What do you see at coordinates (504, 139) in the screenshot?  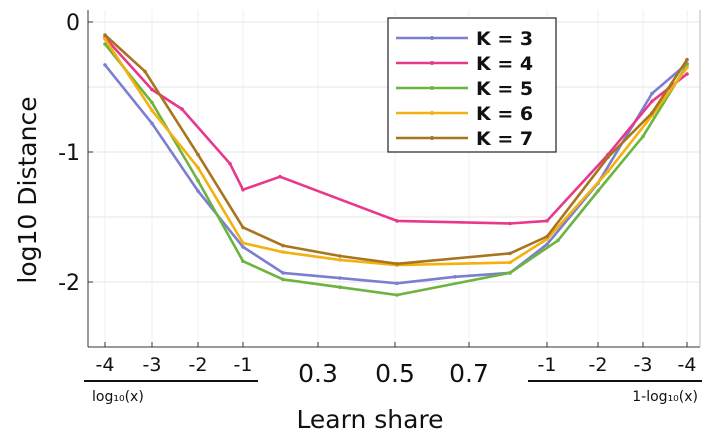 I see `legend-label: K = 7` at bounding box center [504, 139].